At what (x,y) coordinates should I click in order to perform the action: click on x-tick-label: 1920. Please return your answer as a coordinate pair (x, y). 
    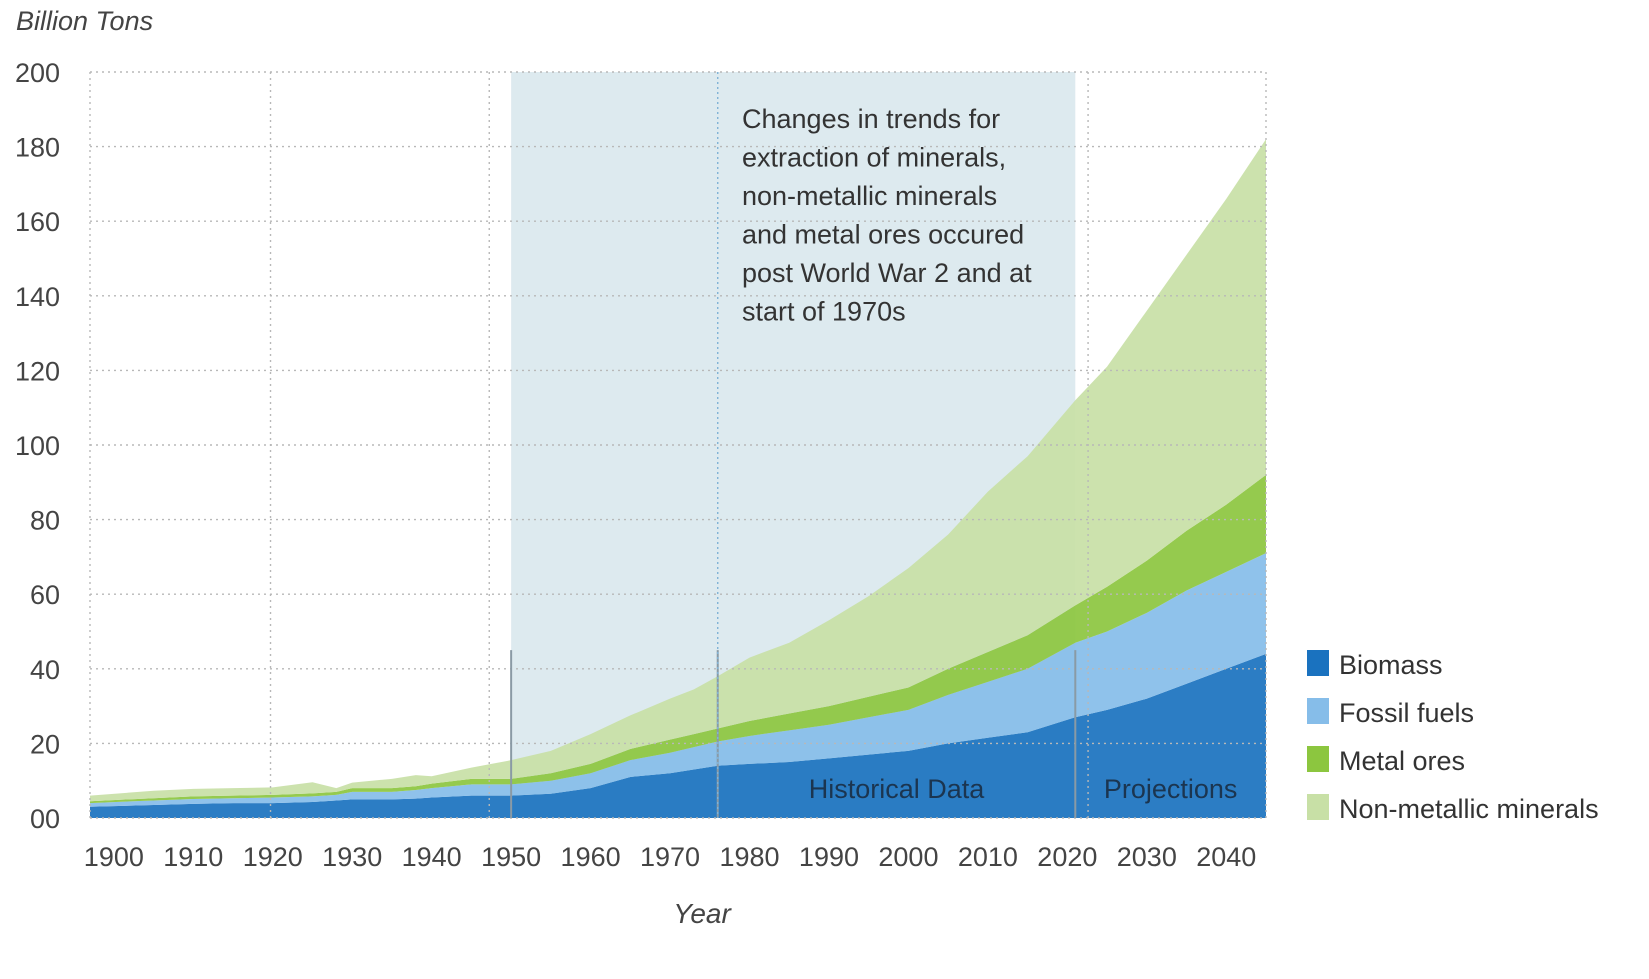
    Looking at the image, I should click on (273, 857).